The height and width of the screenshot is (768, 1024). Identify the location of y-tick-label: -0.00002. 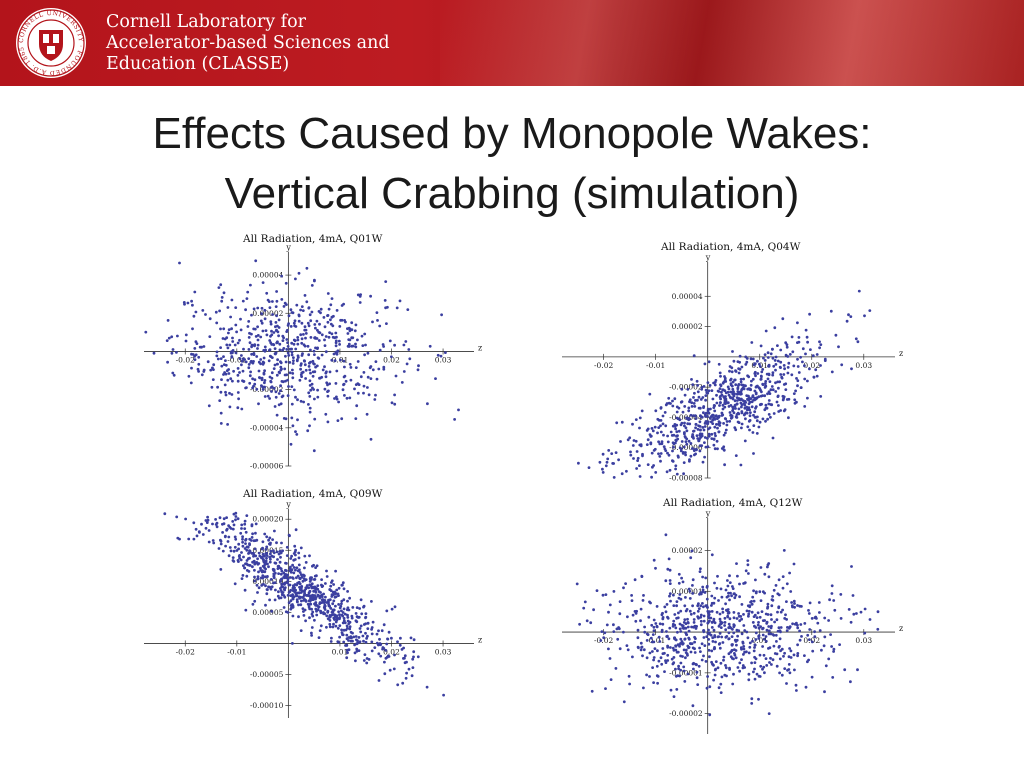
(686, 713).